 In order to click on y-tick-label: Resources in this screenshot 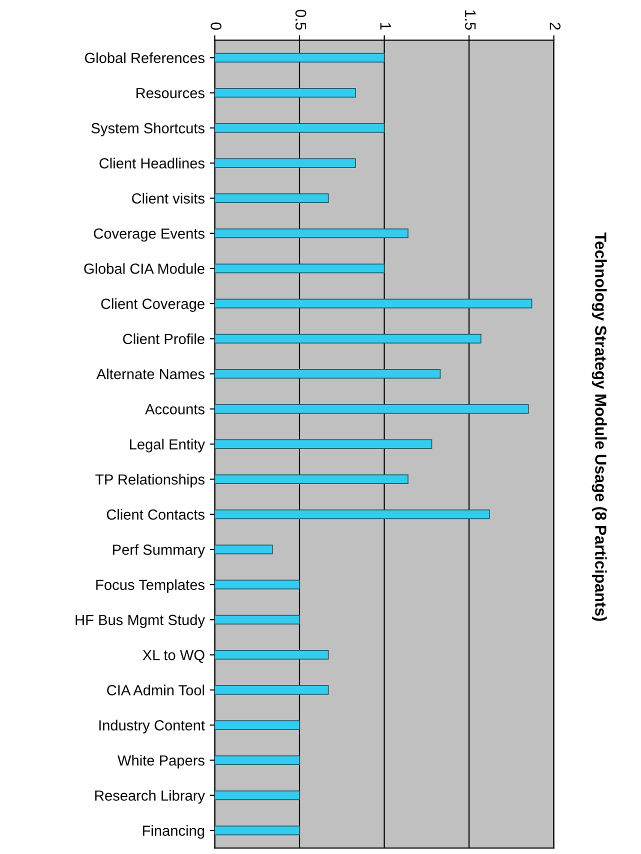, I will do `click(170, 93)`.